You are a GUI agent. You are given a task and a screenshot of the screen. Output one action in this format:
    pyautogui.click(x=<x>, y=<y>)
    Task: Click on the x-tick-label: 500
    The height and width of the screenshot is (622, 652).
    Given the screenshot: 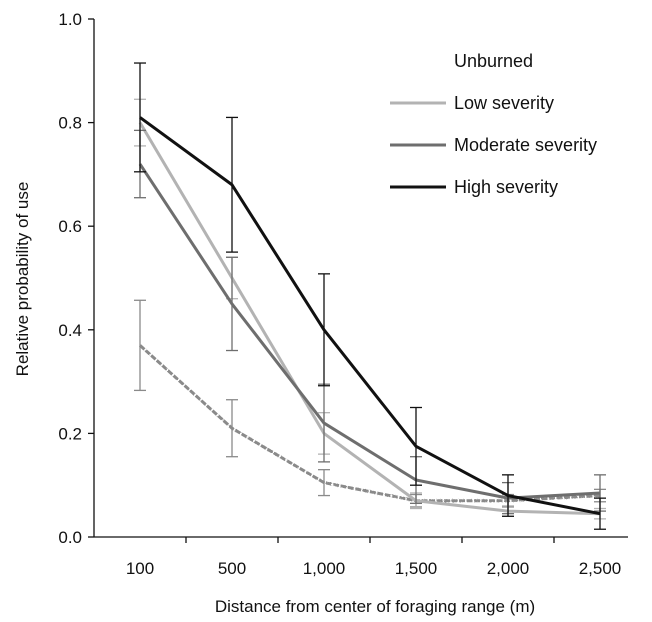 What is the action you would take?
    pyautogui.click(x=232, y=568)
    